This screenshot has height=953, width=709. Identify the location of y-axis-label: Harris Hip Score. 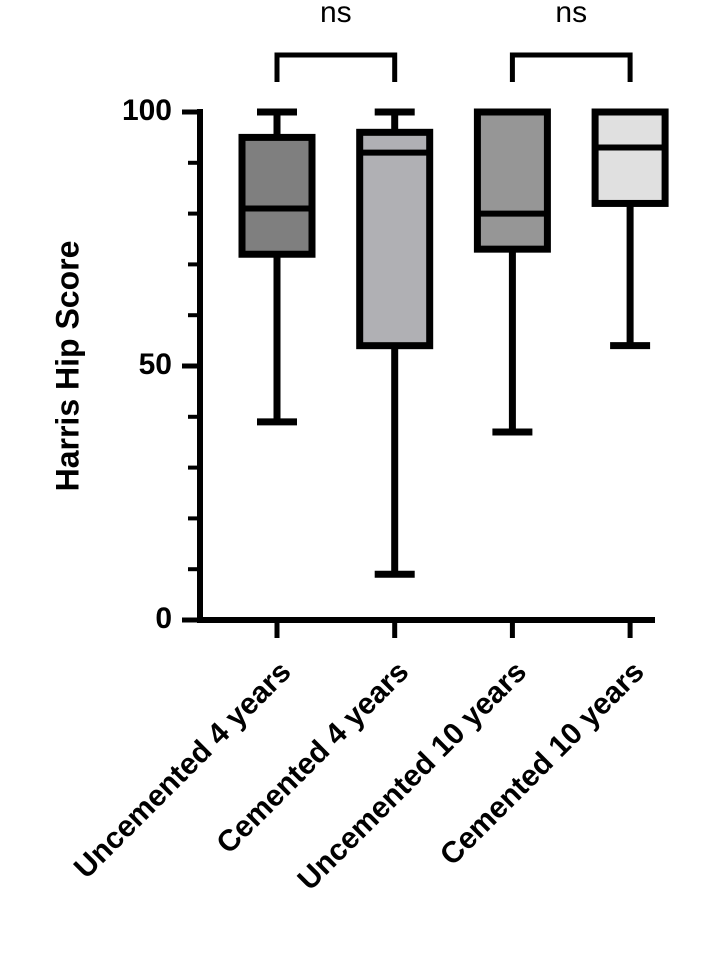
(67, 366).